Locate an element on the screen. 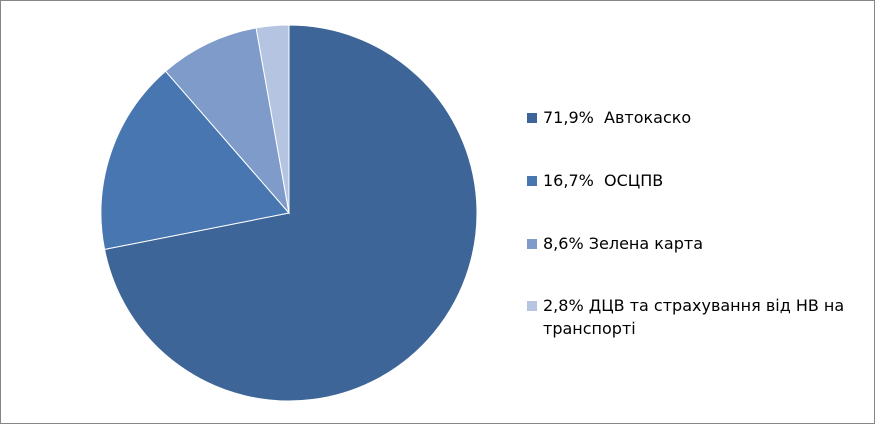 This screenshot has height=424, width=875. legend-entry: 8,6% Зелена карта is located at coordinates (692, 243).